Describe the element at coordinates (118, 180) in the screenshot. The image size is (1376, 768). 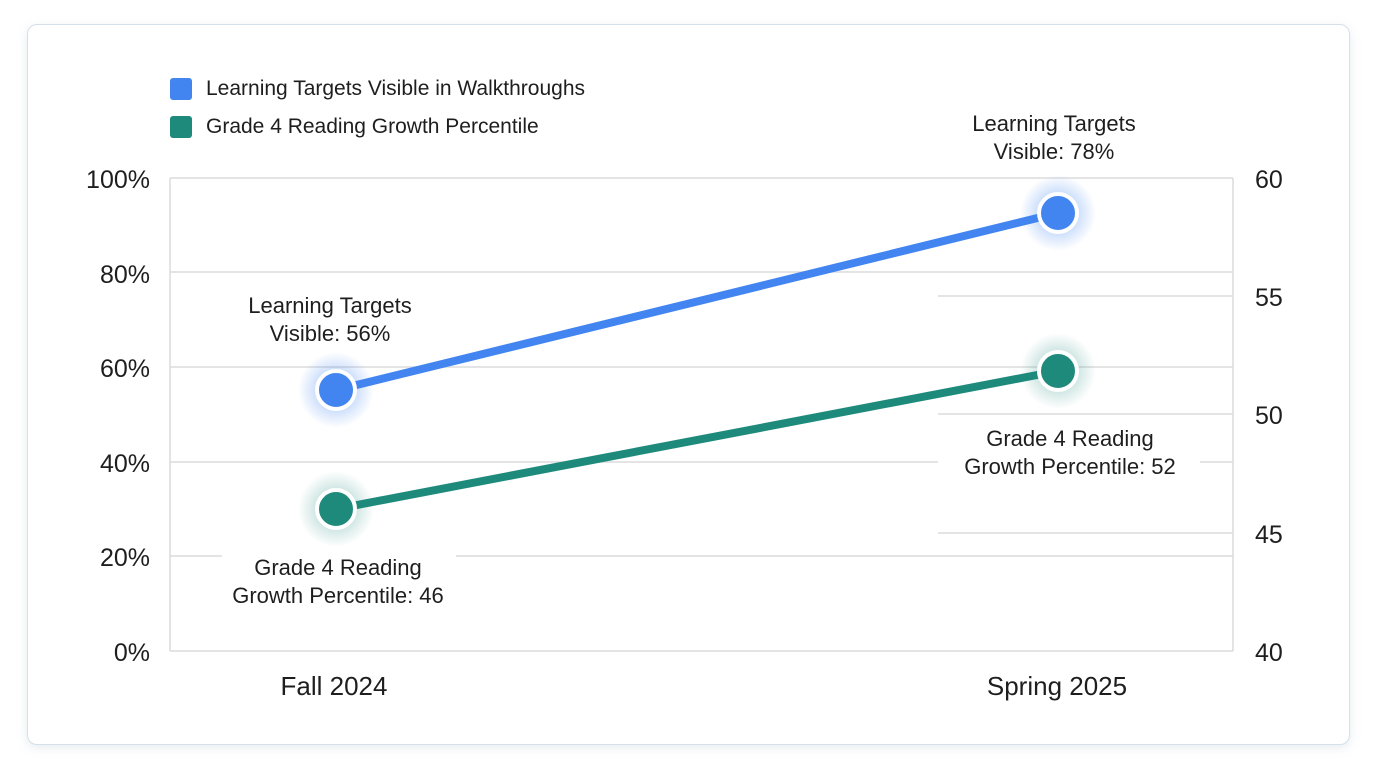
I see `left-tick: 100%` at that location.